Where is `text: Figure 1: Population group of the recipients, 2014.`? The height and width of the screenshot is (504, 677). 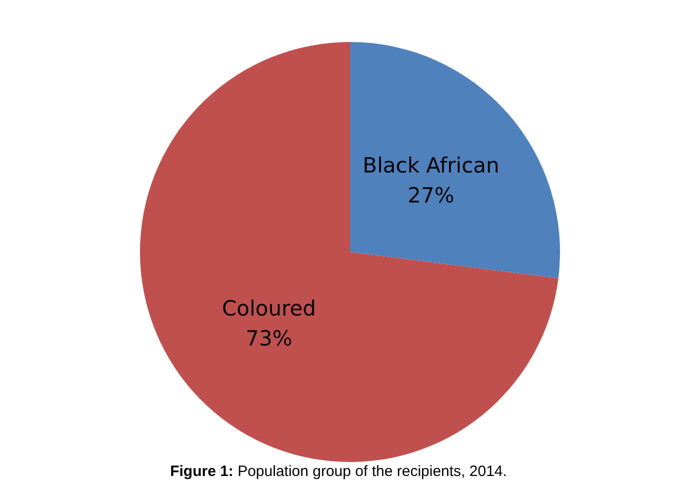 text: Figure 1: Population group of the recipients, 2014. is located at coordinates (338, 471).